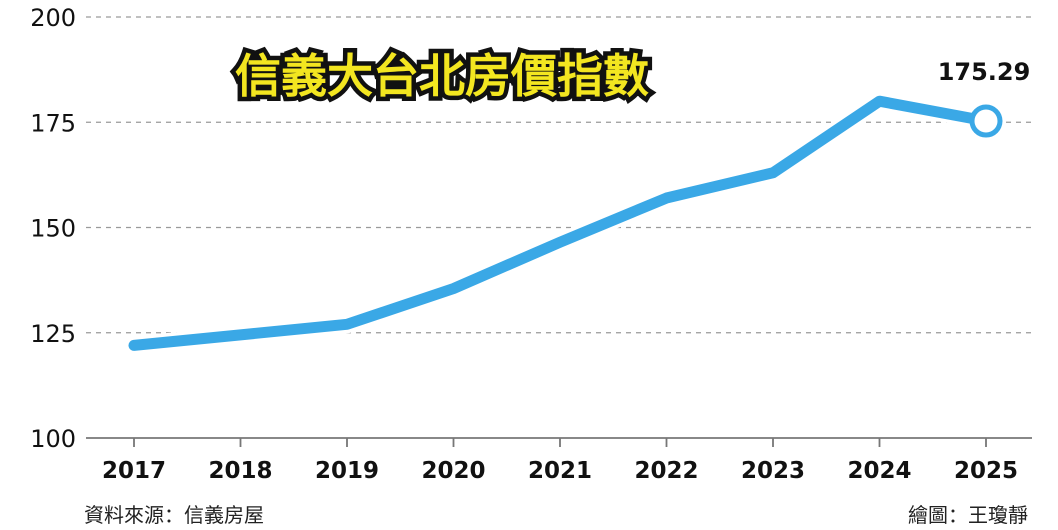  Describe the element at coordinates (453, 471) in the screenshot. I see `x-tick-label: 2020` at that location.